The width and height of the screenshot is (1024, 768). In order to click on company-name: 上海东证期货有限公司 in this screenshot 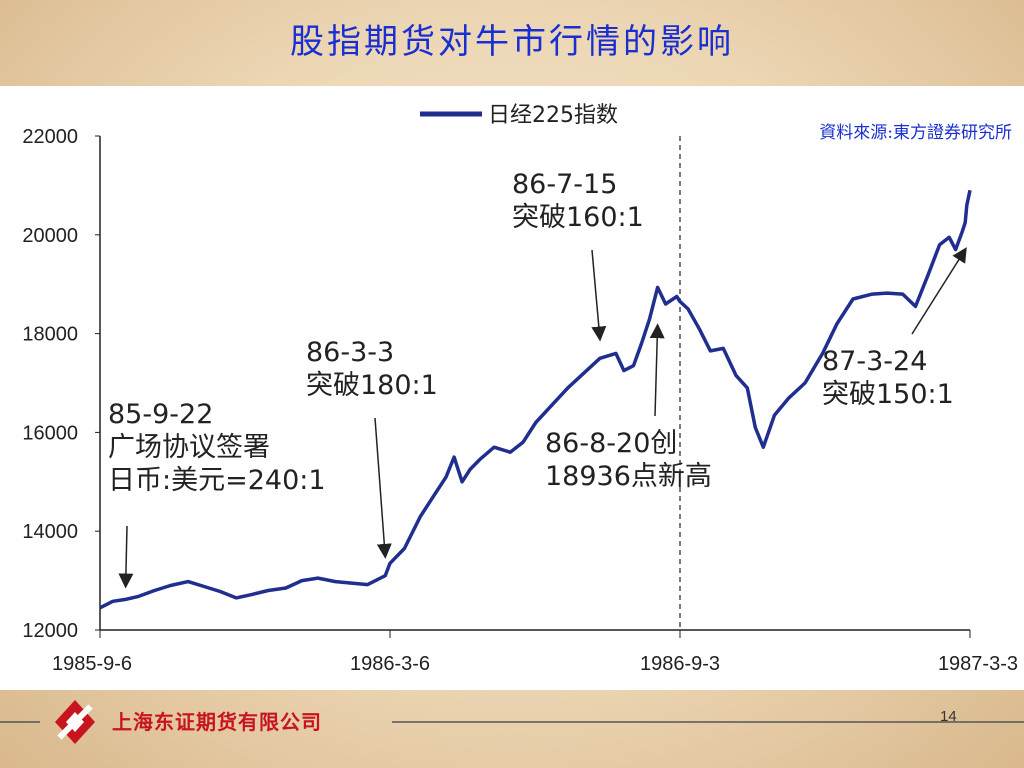, I will do `click(217, 722)`.